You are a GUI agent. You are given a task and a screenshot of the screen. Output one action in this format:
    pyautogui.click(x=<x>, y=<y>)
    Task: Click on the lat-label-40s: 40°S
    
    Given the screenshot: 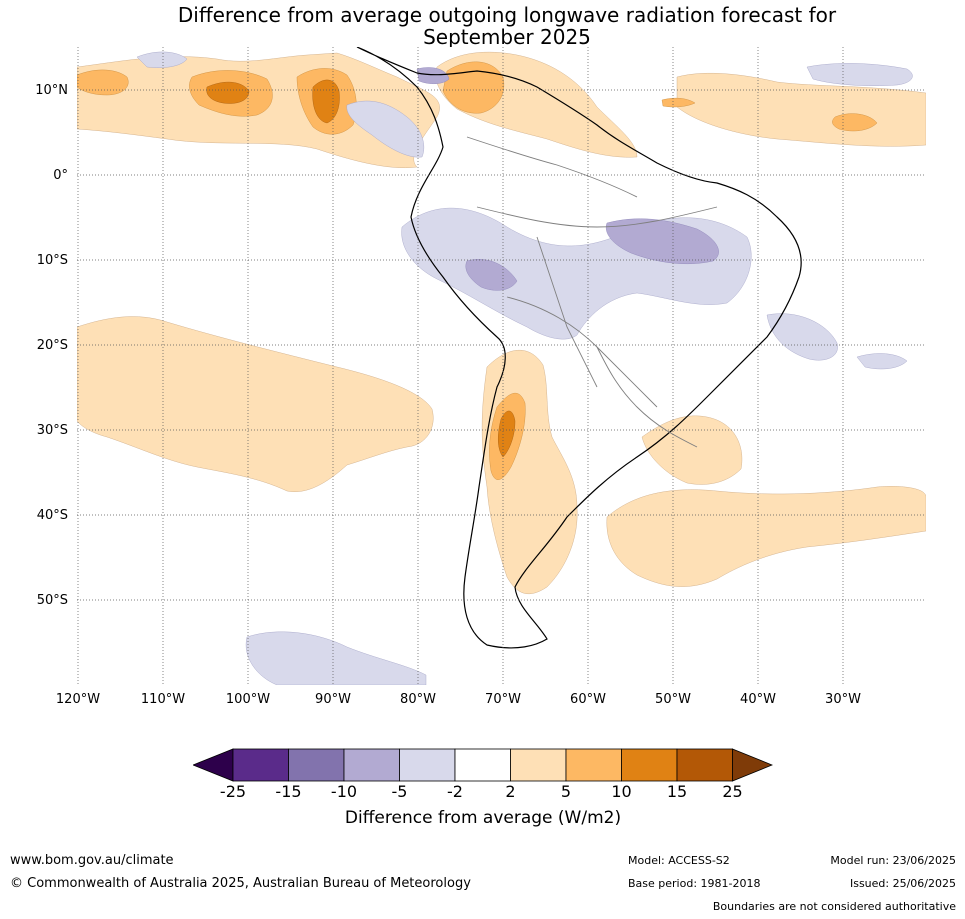 What is the action you would take?
    pyautogui.click(x=52, y=515)
    